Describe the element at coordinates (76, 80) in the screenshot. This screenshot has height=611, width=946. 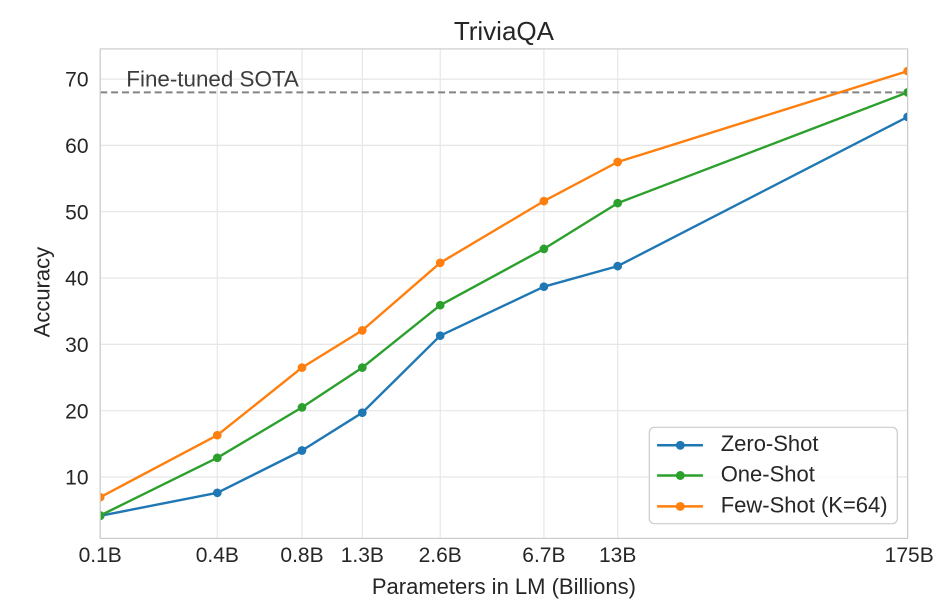
I see `svg-text: 70` at that location.